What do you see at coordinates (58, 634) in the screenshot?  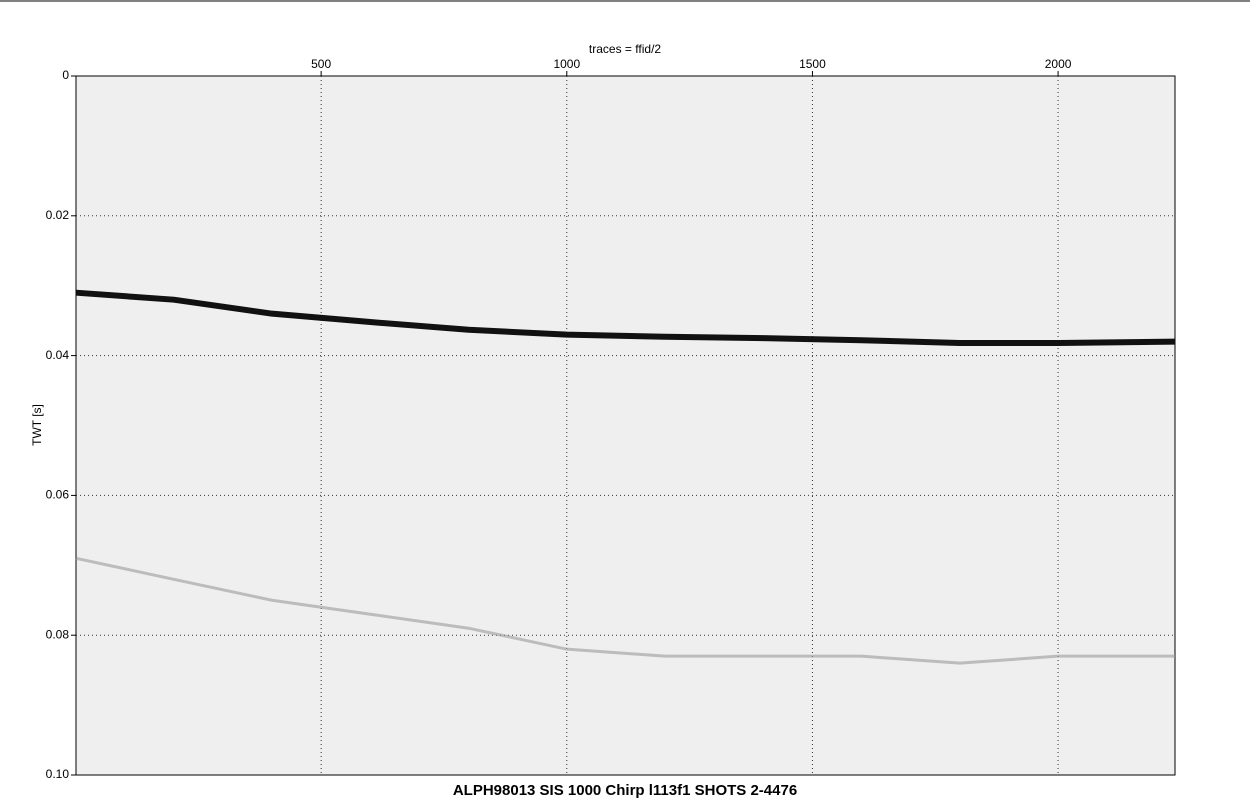 I see `y-tick-label: 0.08` at bounding box center [58, 634].